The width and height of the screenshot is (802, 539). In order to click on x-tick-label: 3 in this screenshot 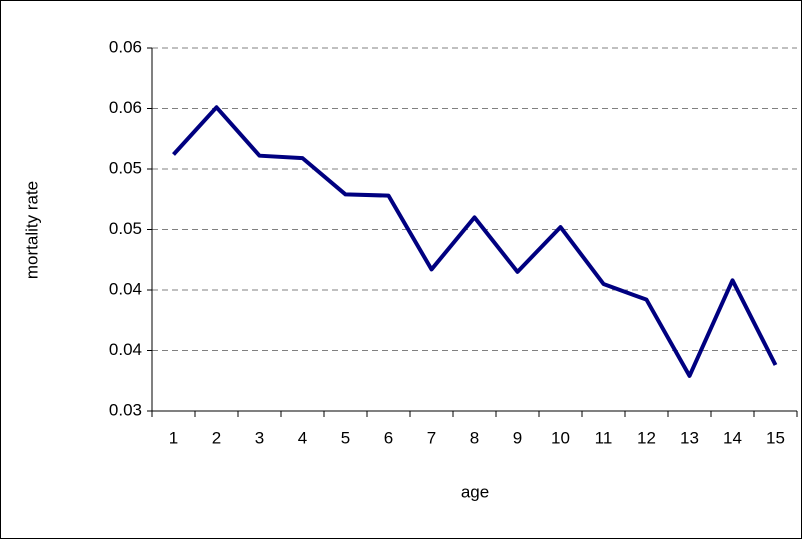, I will do `click(259, 437)`.